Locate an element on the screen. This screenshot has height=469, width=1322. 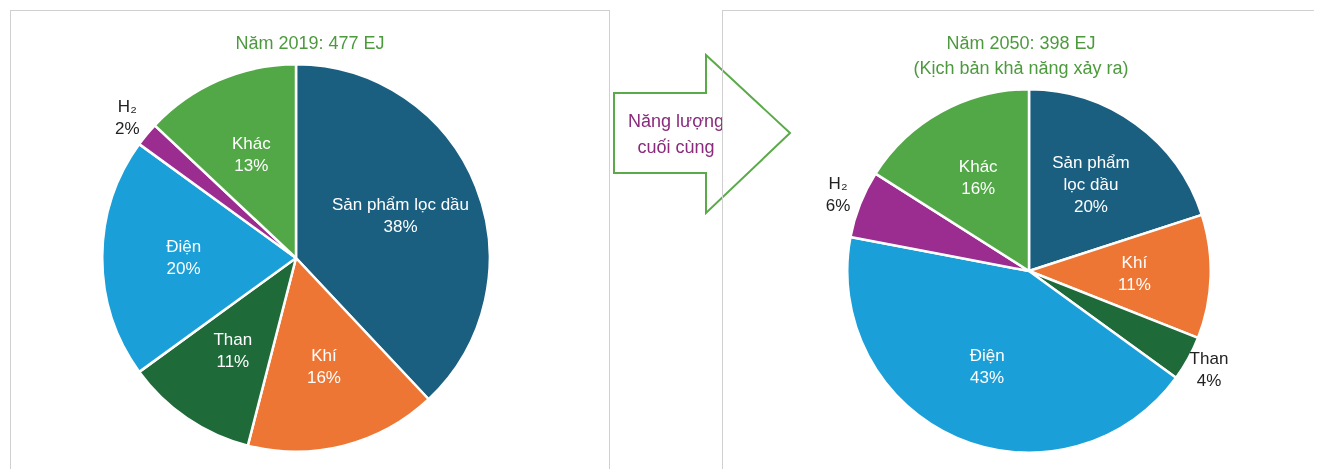
chart-title: Năm 2019: 477 EJ is located at coordinates (310, 43).